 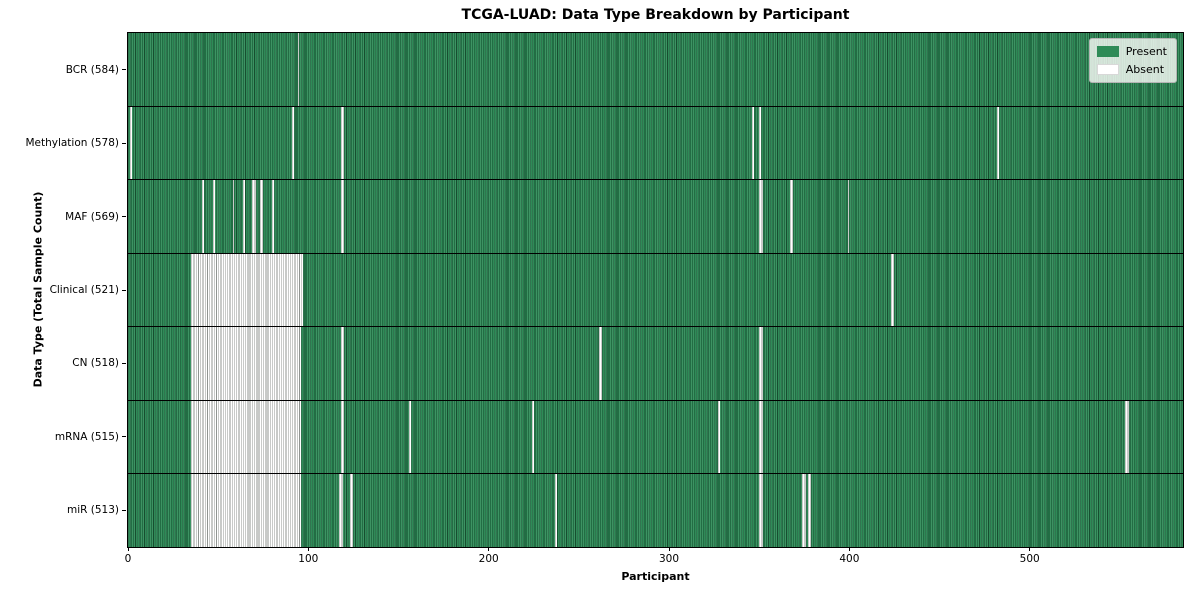 I want to click on x-tick-label: 100, so click(x=308, y=559).